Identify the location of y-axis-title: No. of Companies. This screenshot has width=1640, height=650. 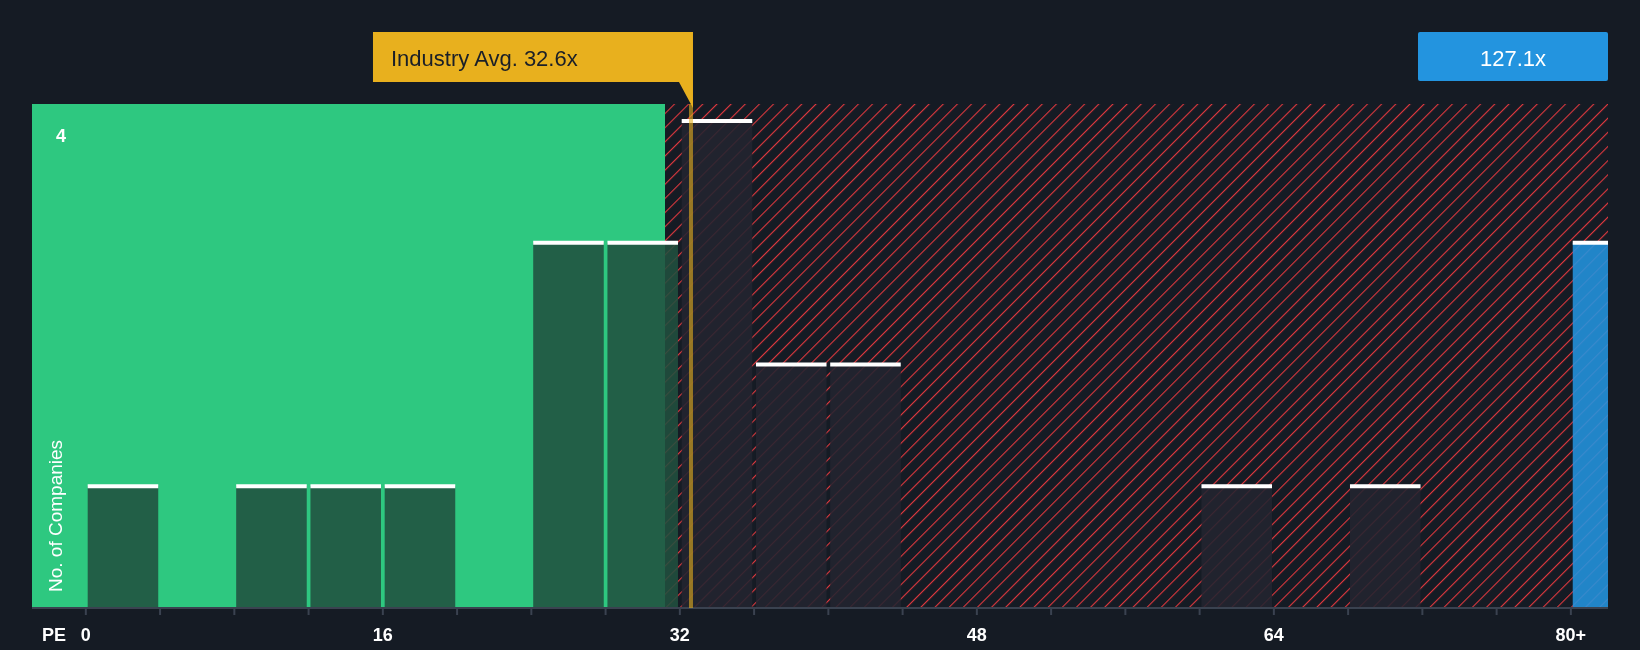
(55, 515).